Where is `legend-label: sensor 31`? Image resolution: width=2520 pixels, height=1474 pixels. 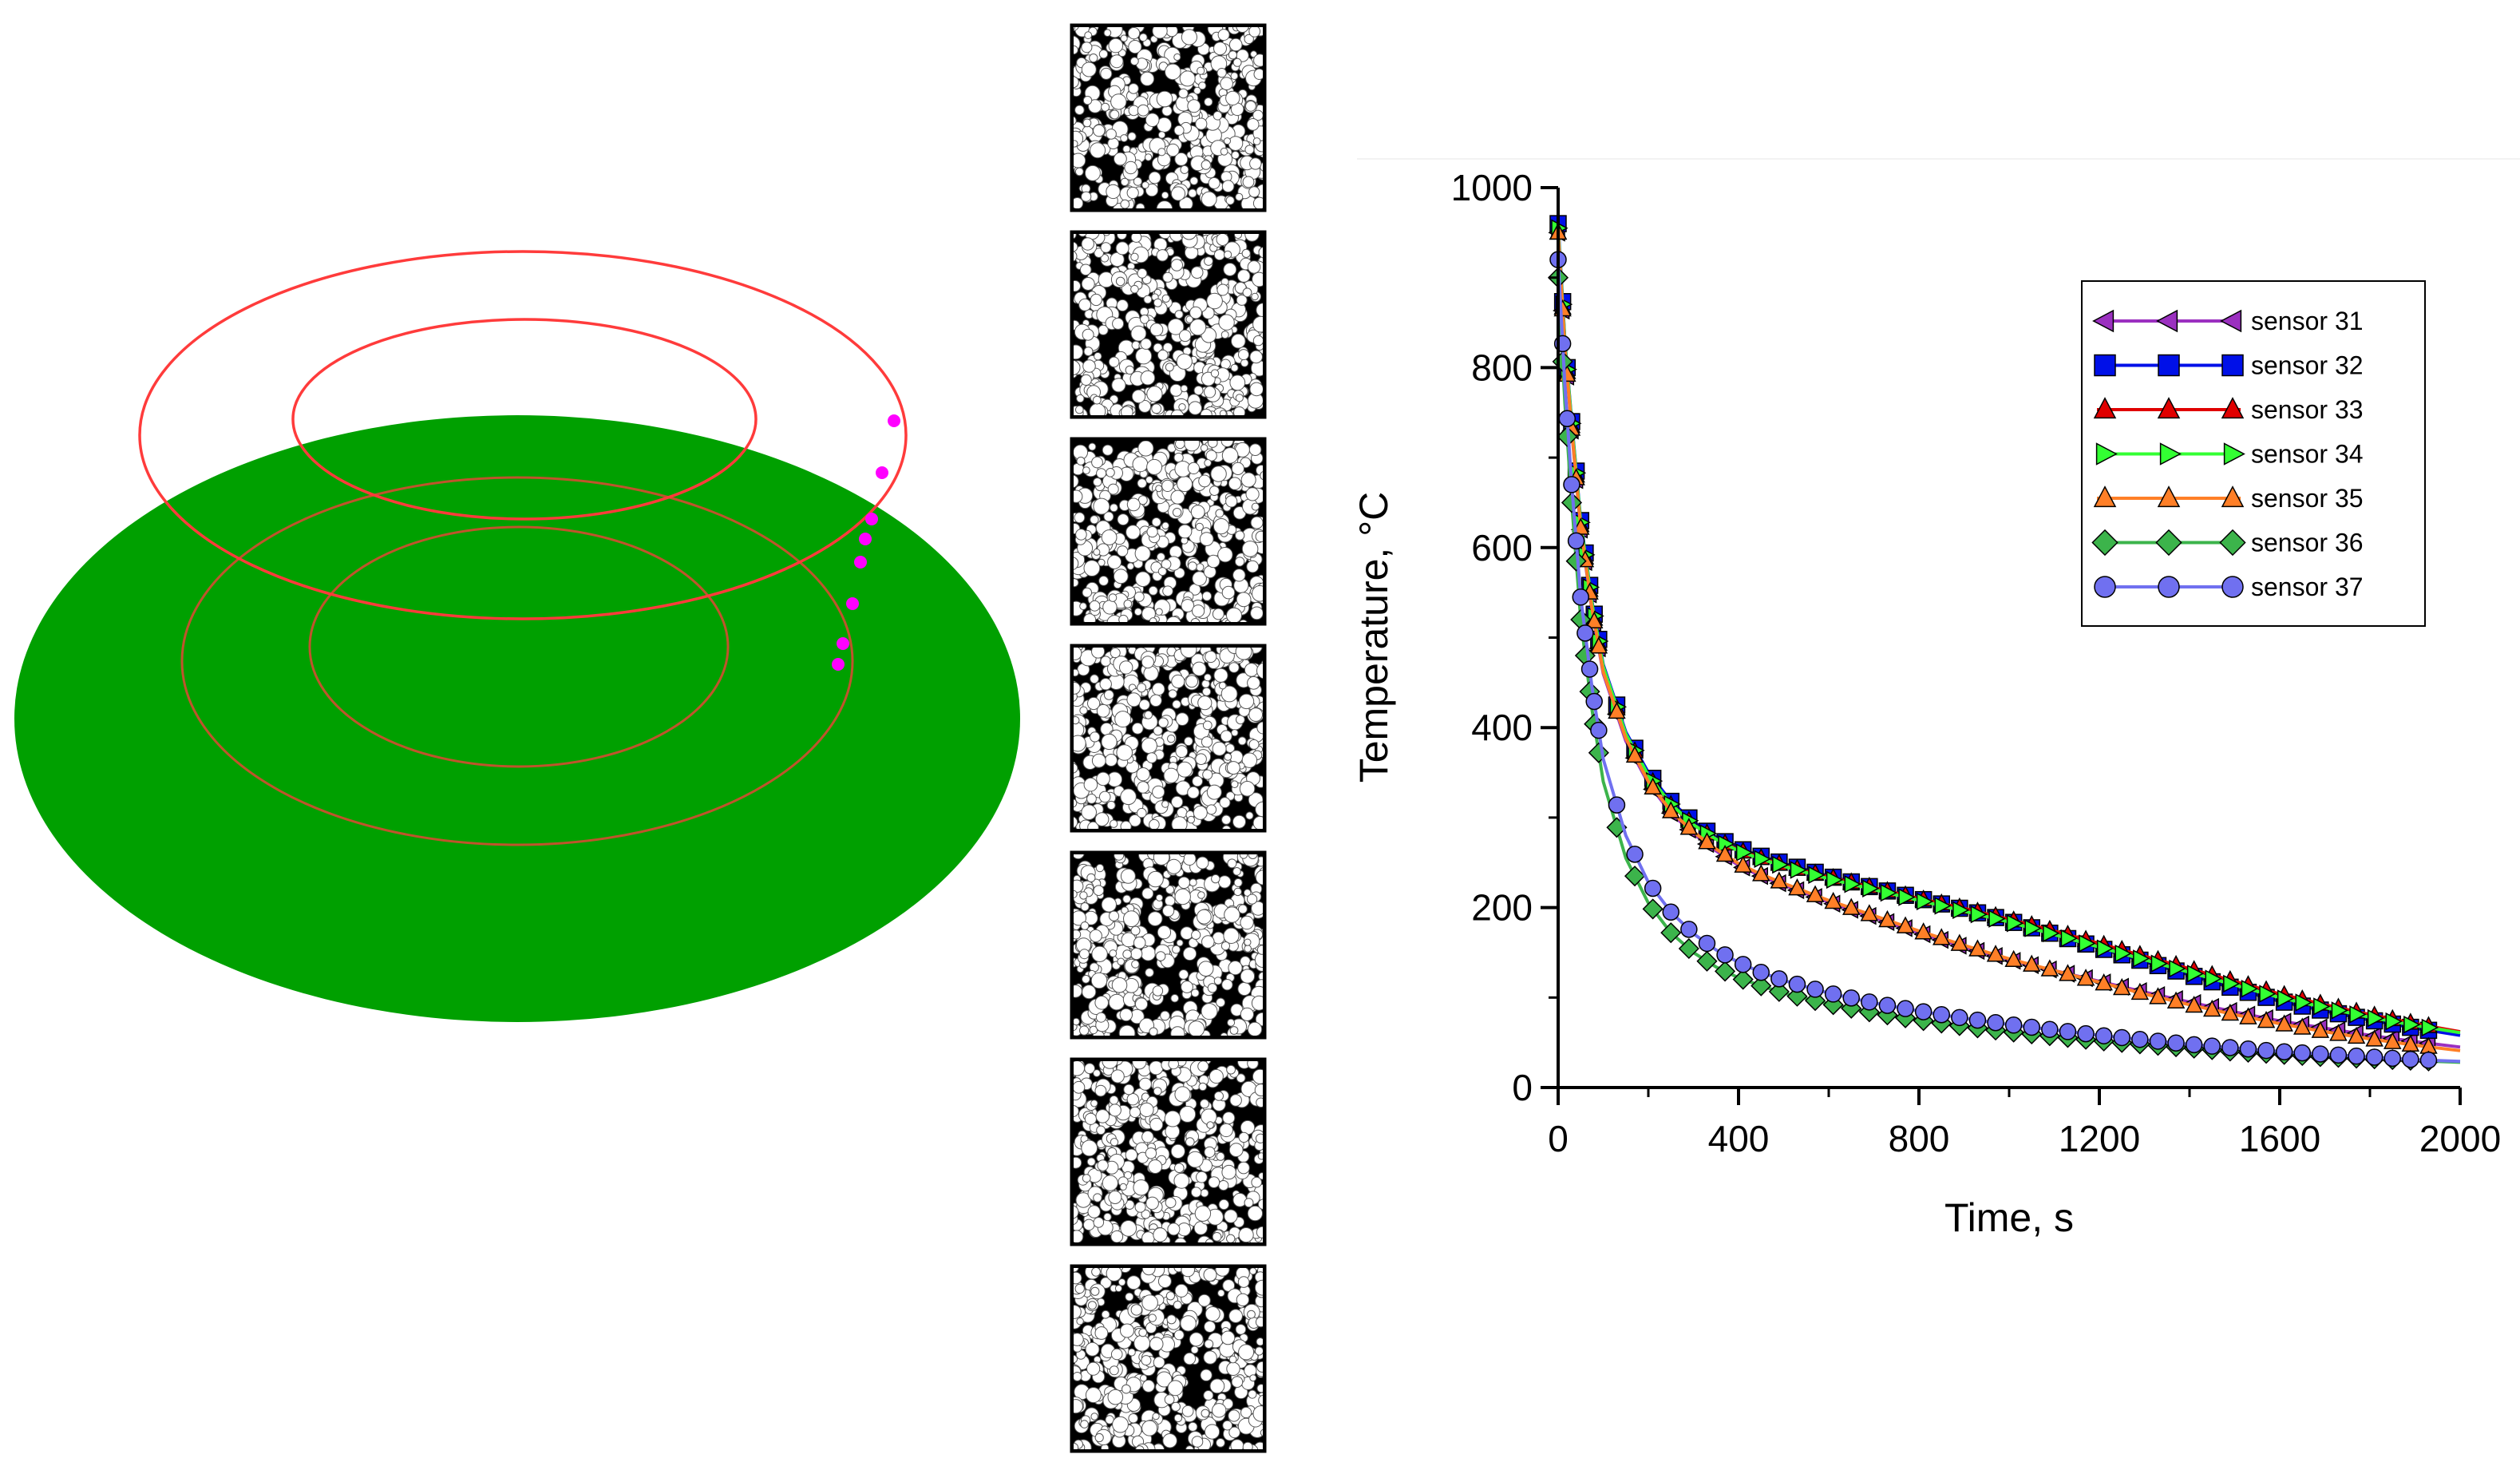
legend-label: sensor 31 is located at coordinates (2307, 321).